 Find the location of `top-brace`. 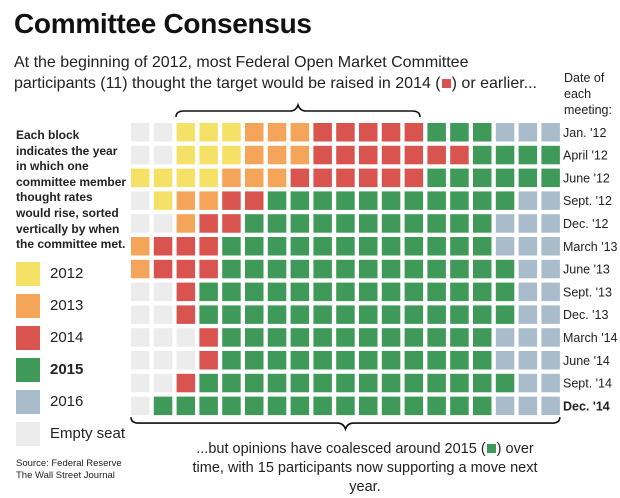

top-brace is located at coordinates (298, 110).